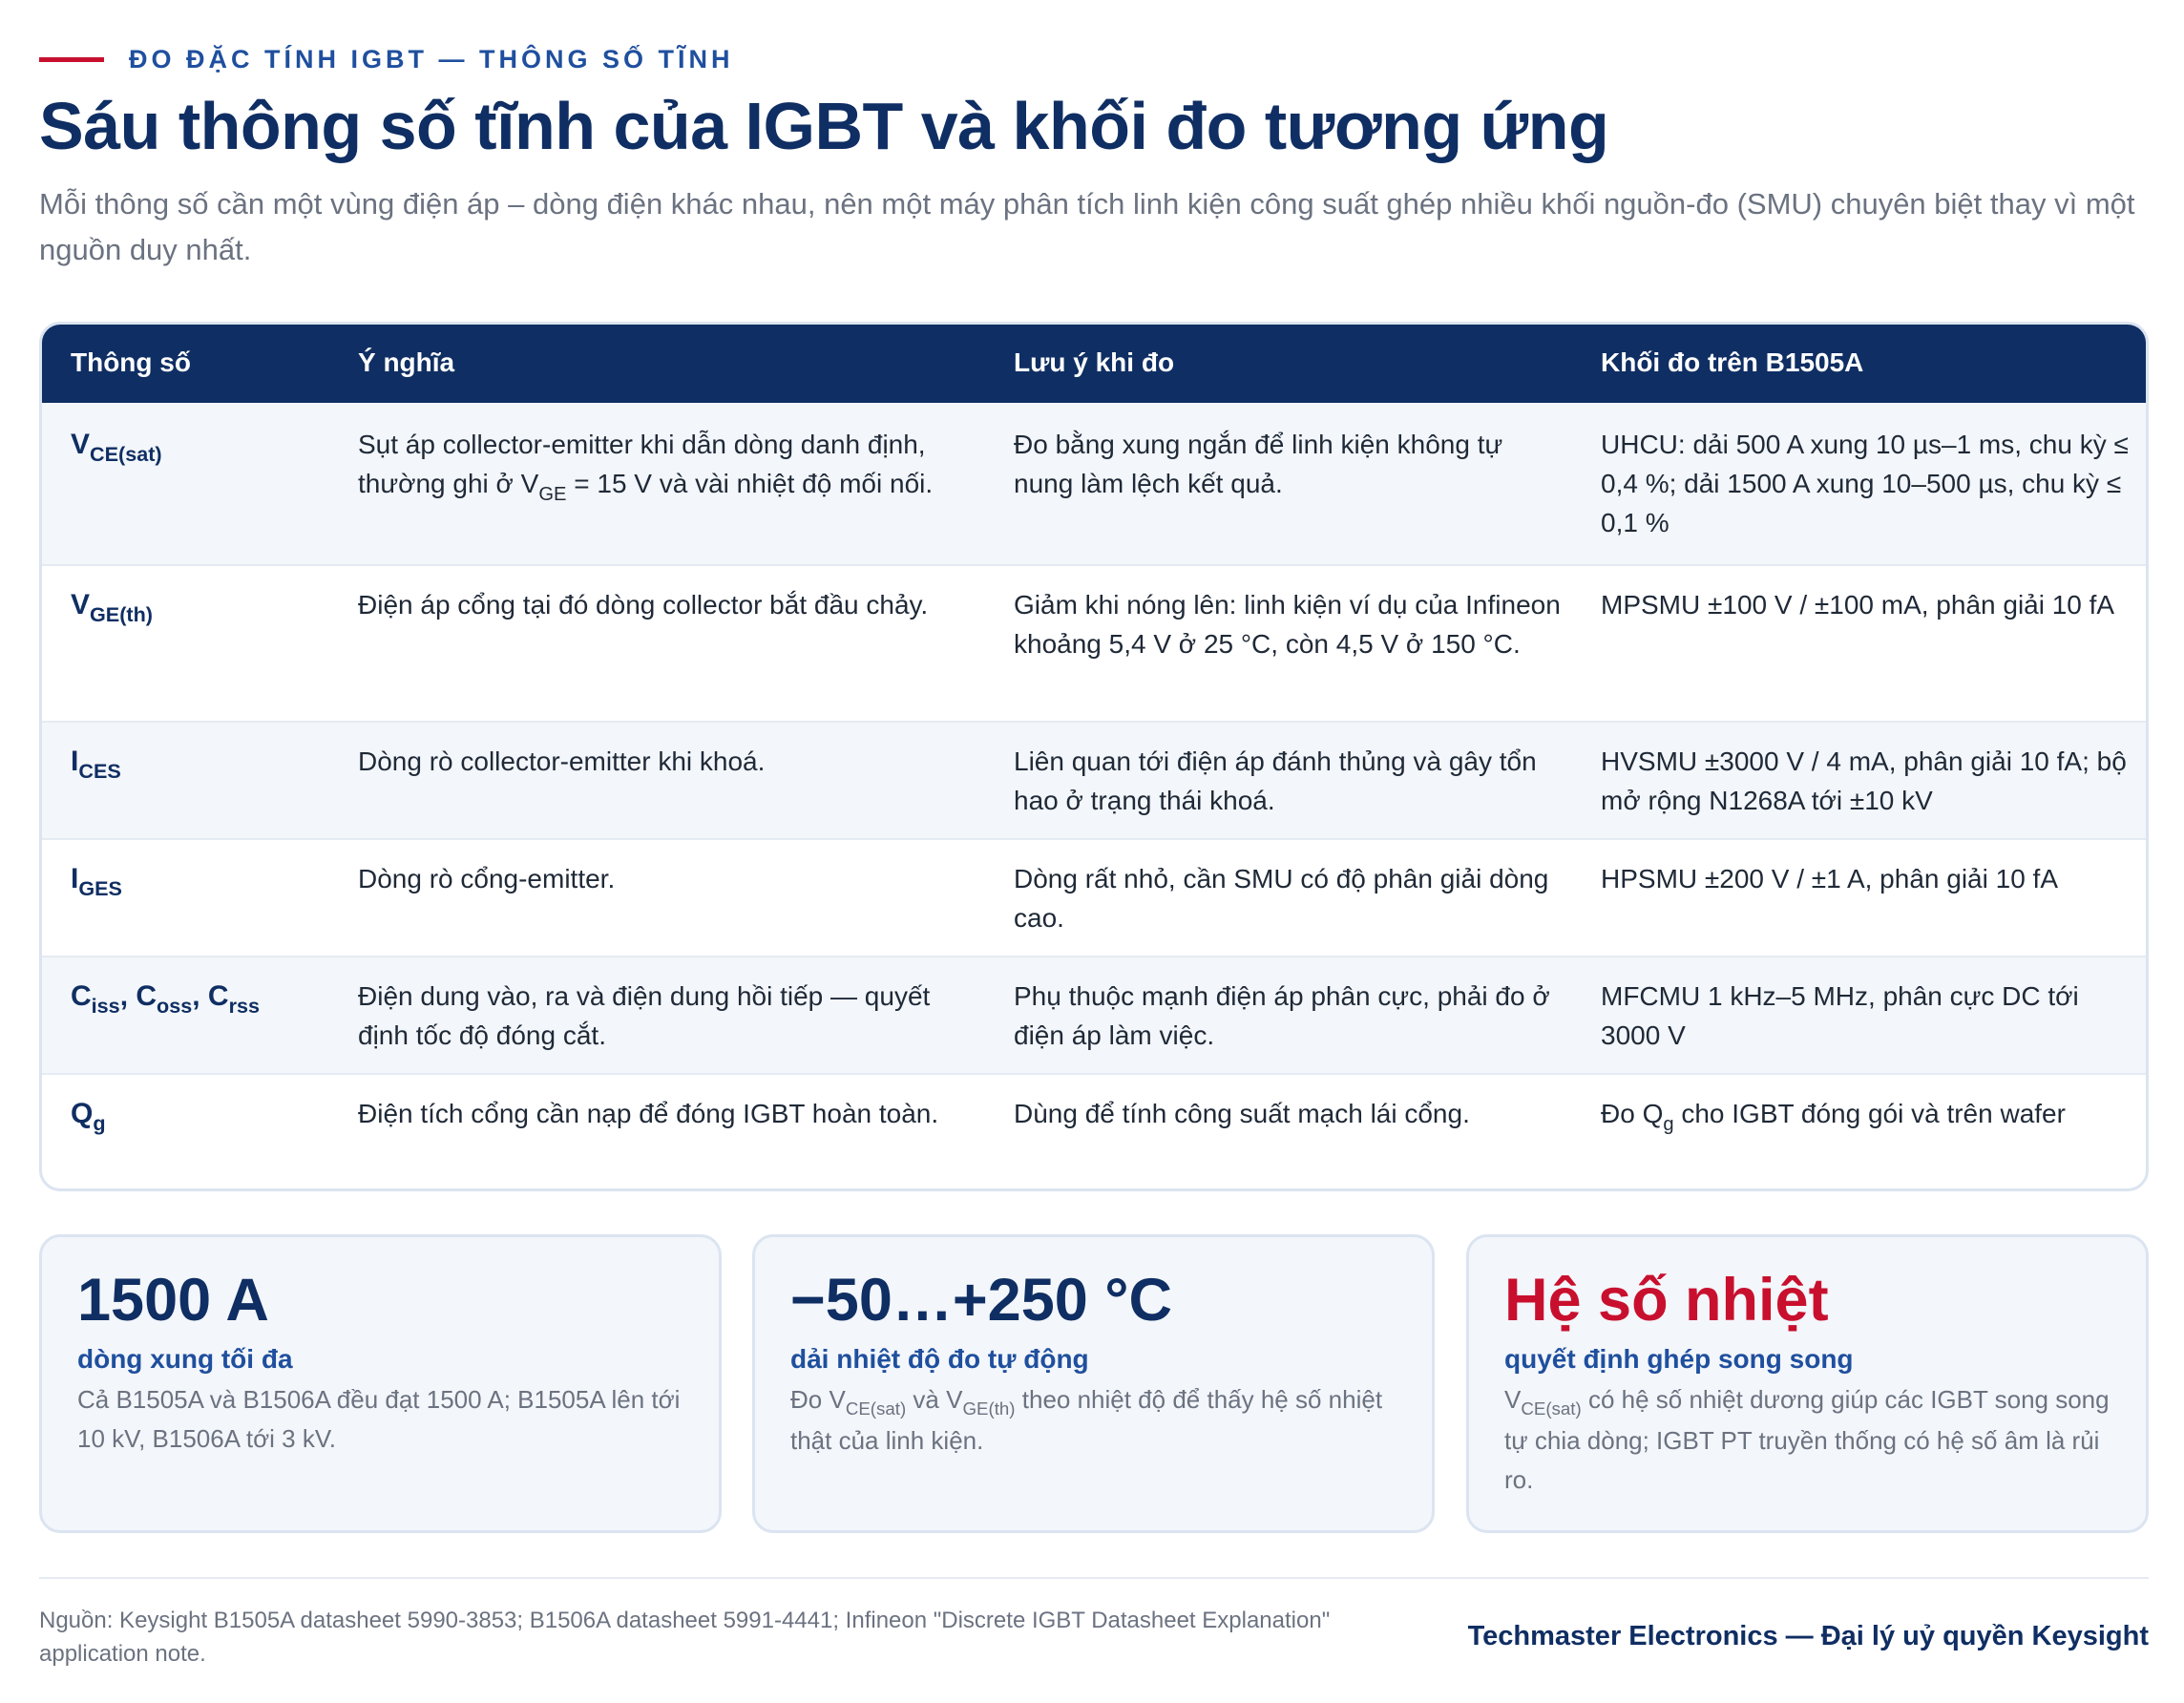 This screenshot has width=2184, height=1703. What do you see at coordinates (1666, 1300) in the screenshot?
I see `stat-value: Hệ số nhiệt` at bounding box center [1666, 1300].